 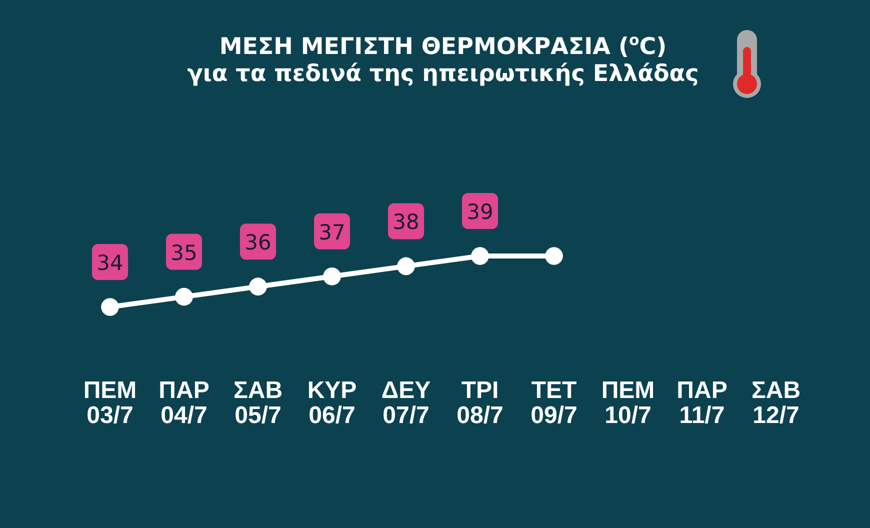 What do you see at coordinates (554, 403) in the screenshot?
I see `x-tick-label: ΤΕΤ 09/7` at bounding box center [554, 403].